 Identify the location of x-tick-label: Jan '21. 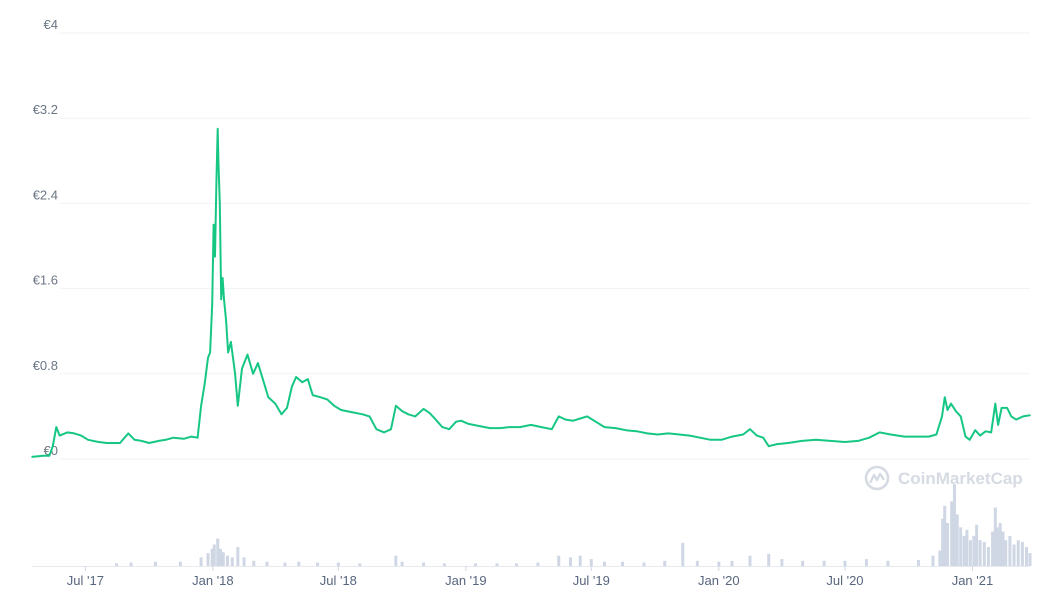
(973, 580).